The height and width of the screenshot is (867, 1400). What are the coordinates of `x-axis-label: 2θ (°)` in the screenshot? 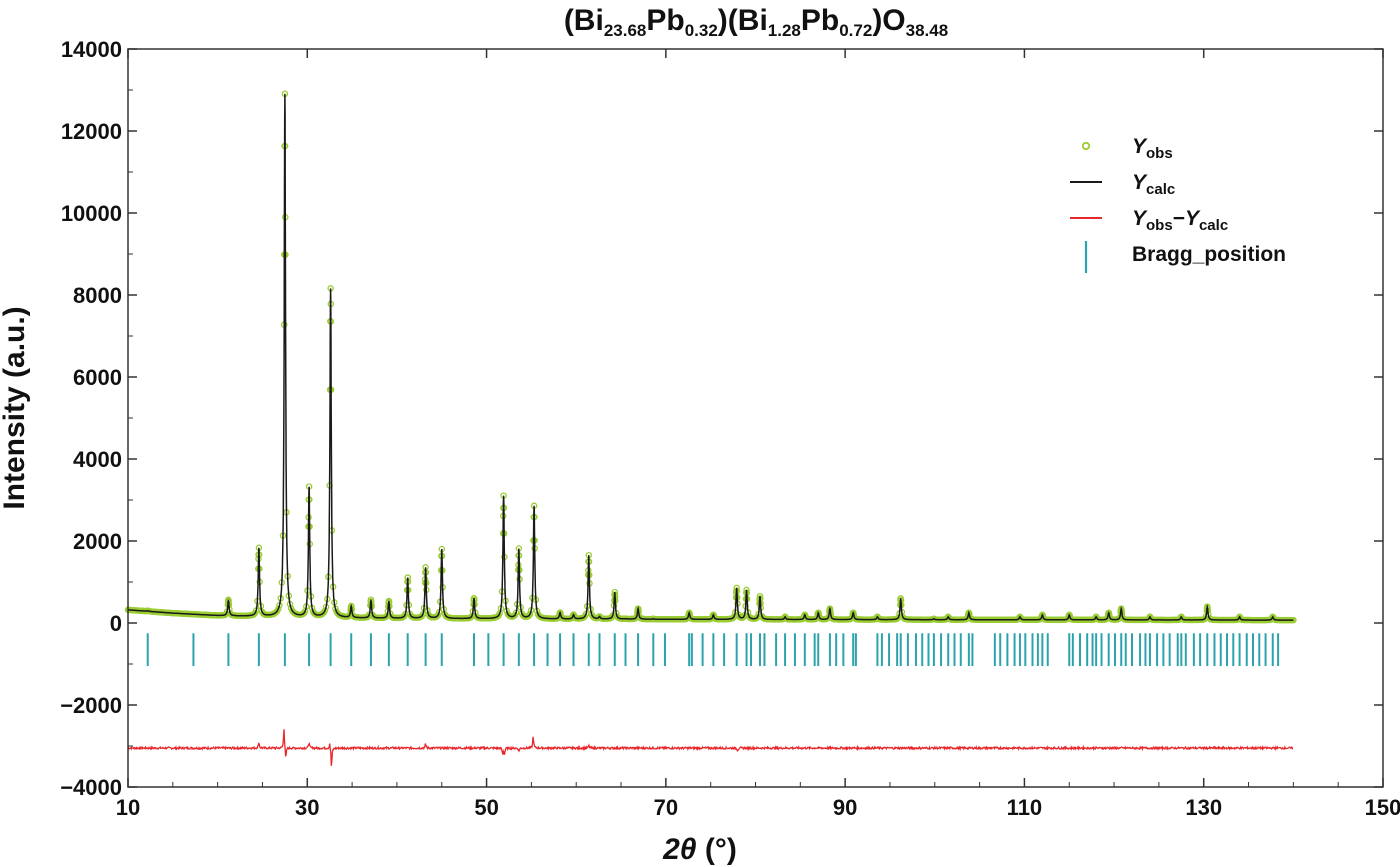 It's located at (699, 849).